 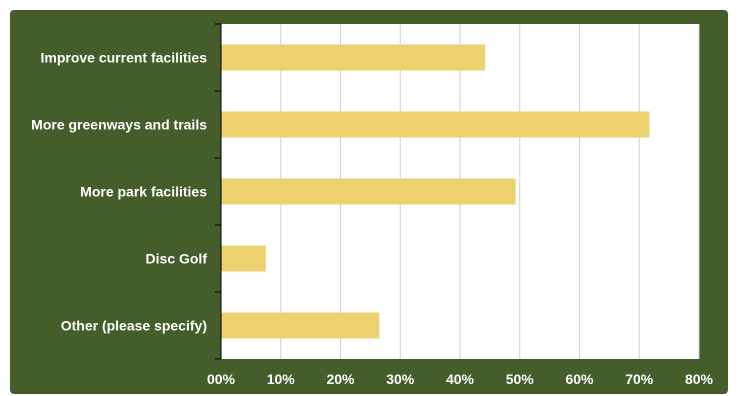 What do you see at coordinates (221, 379) in the screenshot?
I see `x-tick-label: 00%` at bounding box center [221, 379].